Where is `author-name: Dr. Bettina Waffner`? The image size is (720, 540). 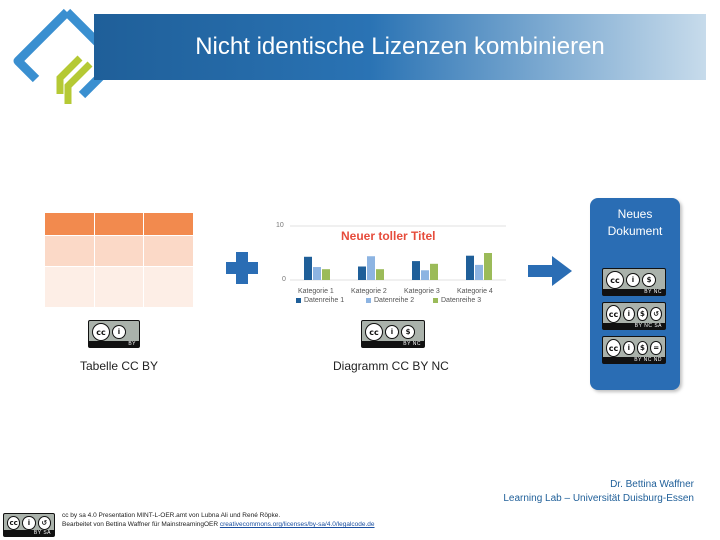 author-name: Dr. Bettina Waffner is located at coordinates (652, 484).